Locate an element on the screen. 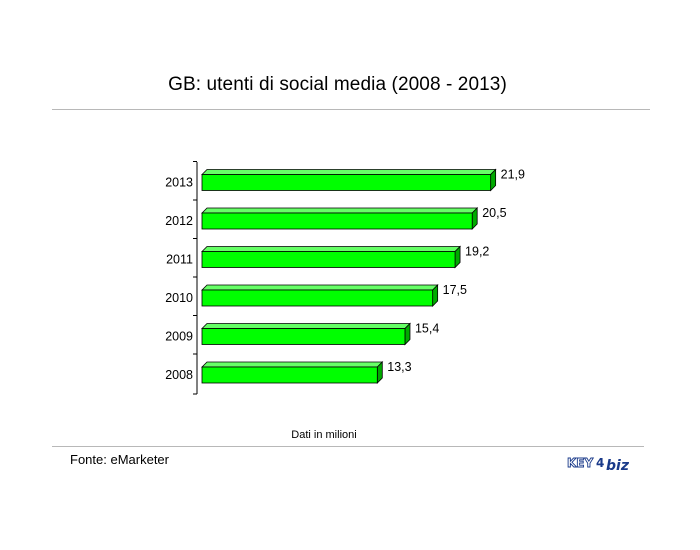 The image size is (700, 550). bar-top-2012 is located at coordinates (340, 210).